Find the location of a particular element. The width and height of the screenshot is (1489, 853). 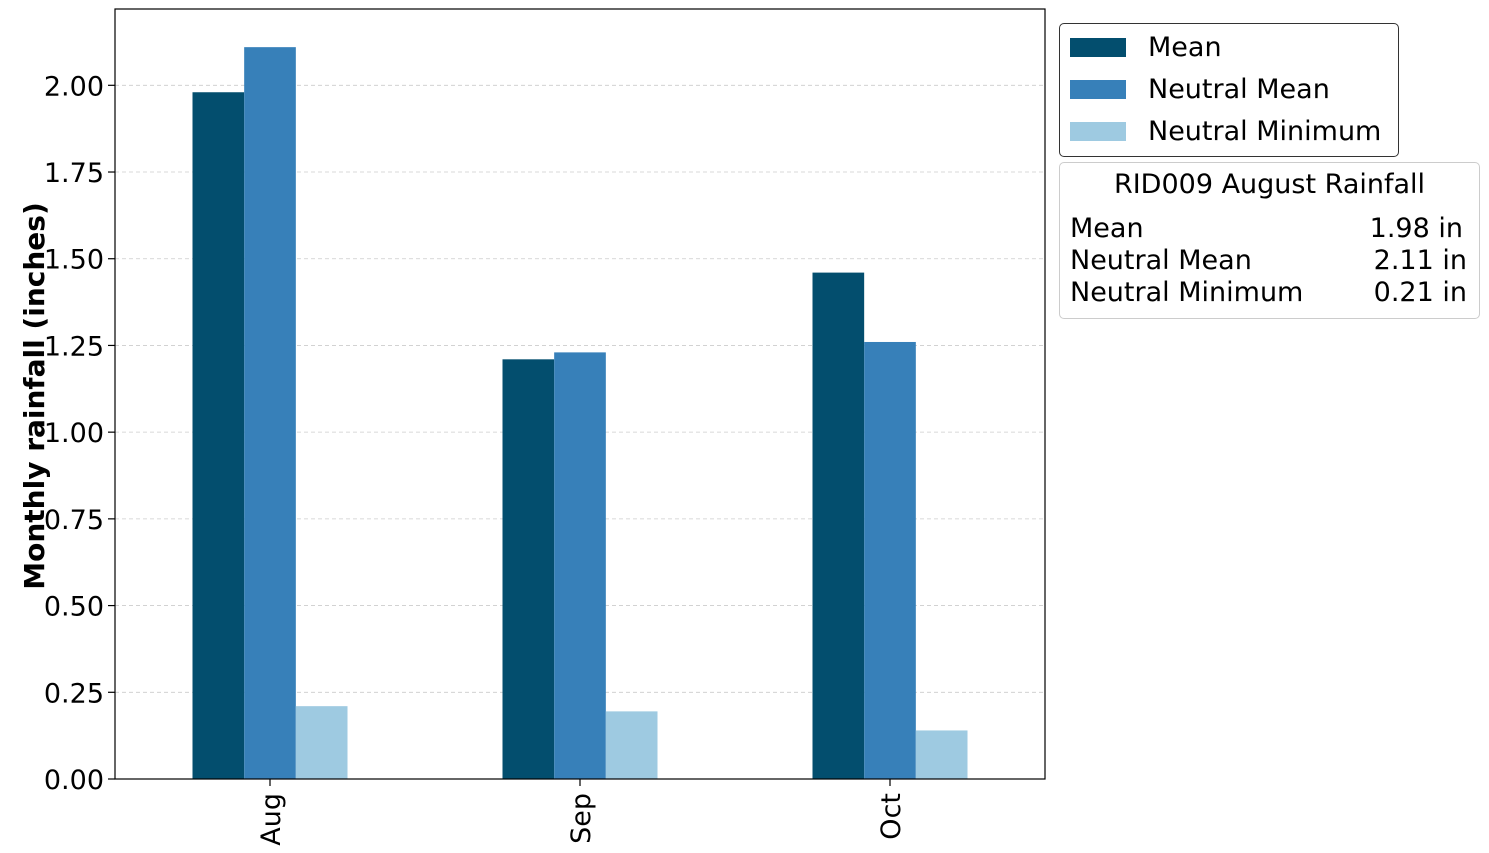

summary-row-neutral-minimum: Neutral Minimum 0.21 in is located at coordinates (1268, 293).